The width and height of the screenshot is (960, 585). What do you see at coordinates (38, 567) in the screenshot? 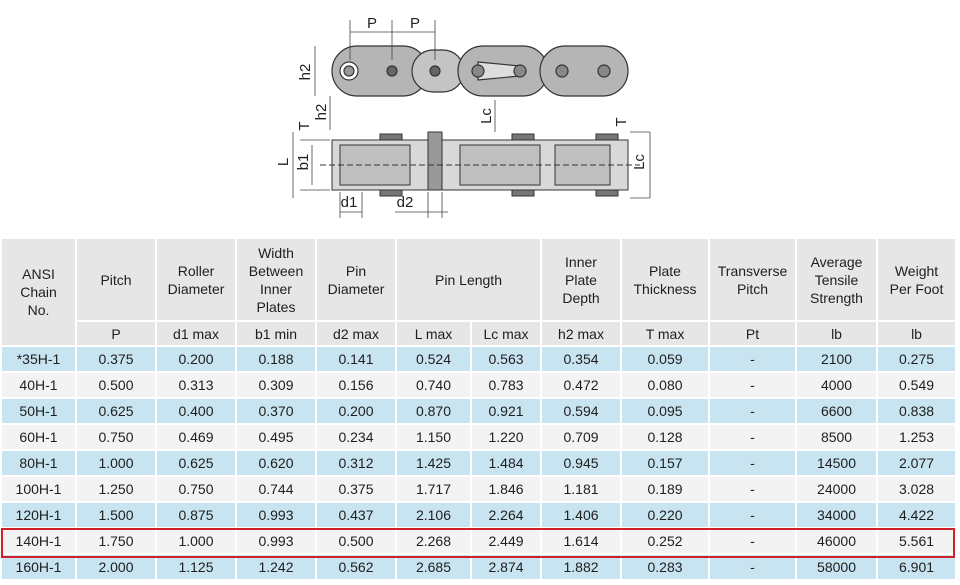
I see `chain-no: 160H-1` at bounding box center [38, 567].